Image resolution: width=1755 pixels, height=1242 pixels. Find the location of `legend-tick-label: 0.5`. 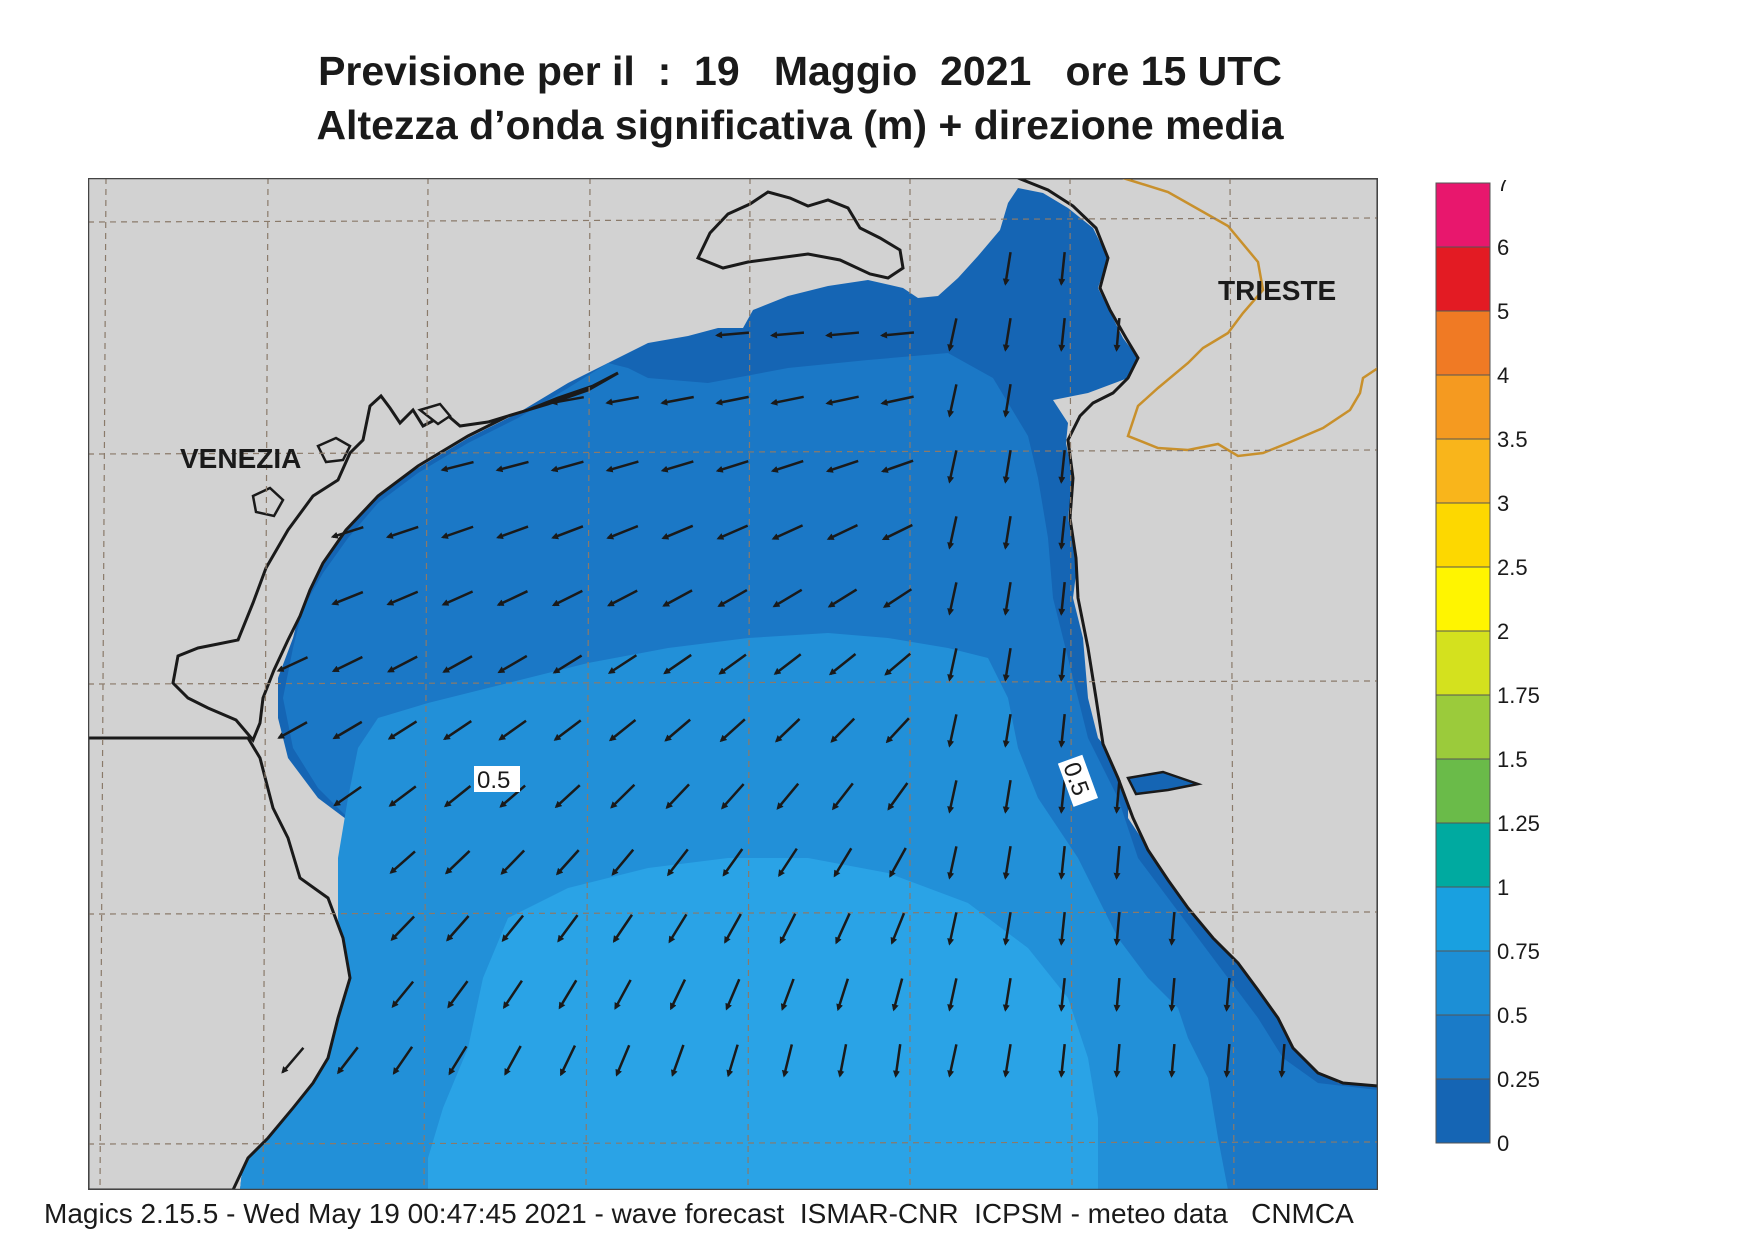

legend-tick-label: 0.5 is located at coordinates (1512, 1015).